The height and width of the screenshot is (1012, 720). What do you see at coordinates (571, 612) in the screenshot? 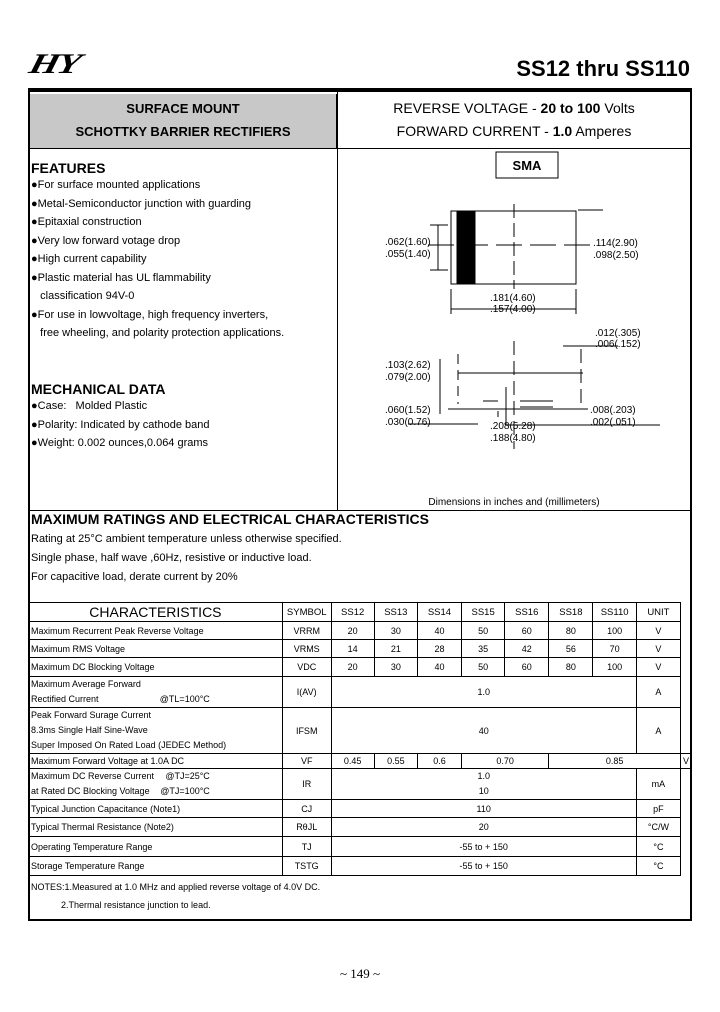
I see `column-header: SS18` at bounding box center [571, 612].